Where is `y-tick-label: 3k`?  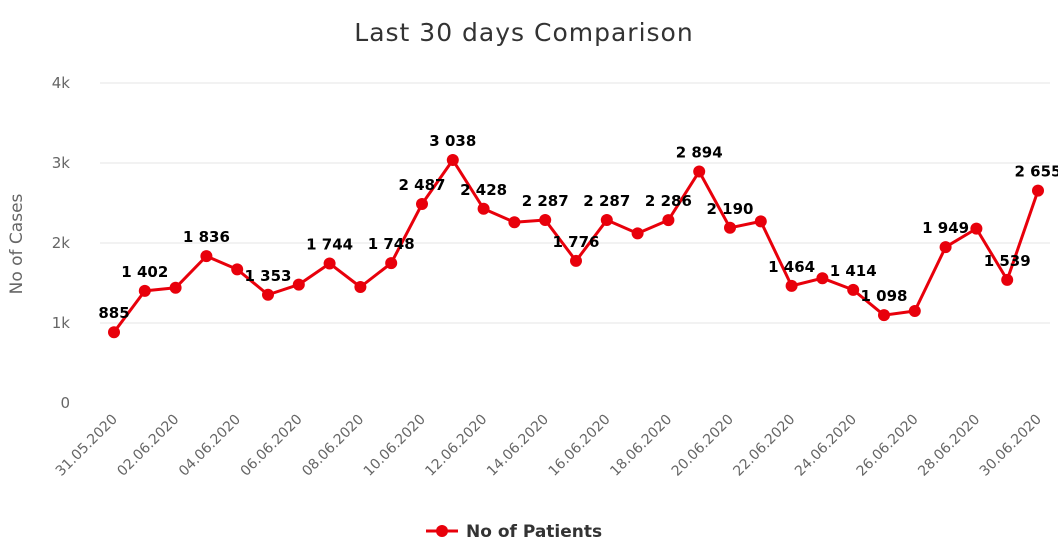 y-tick-label: 3k is located at coordinates (61, 163).